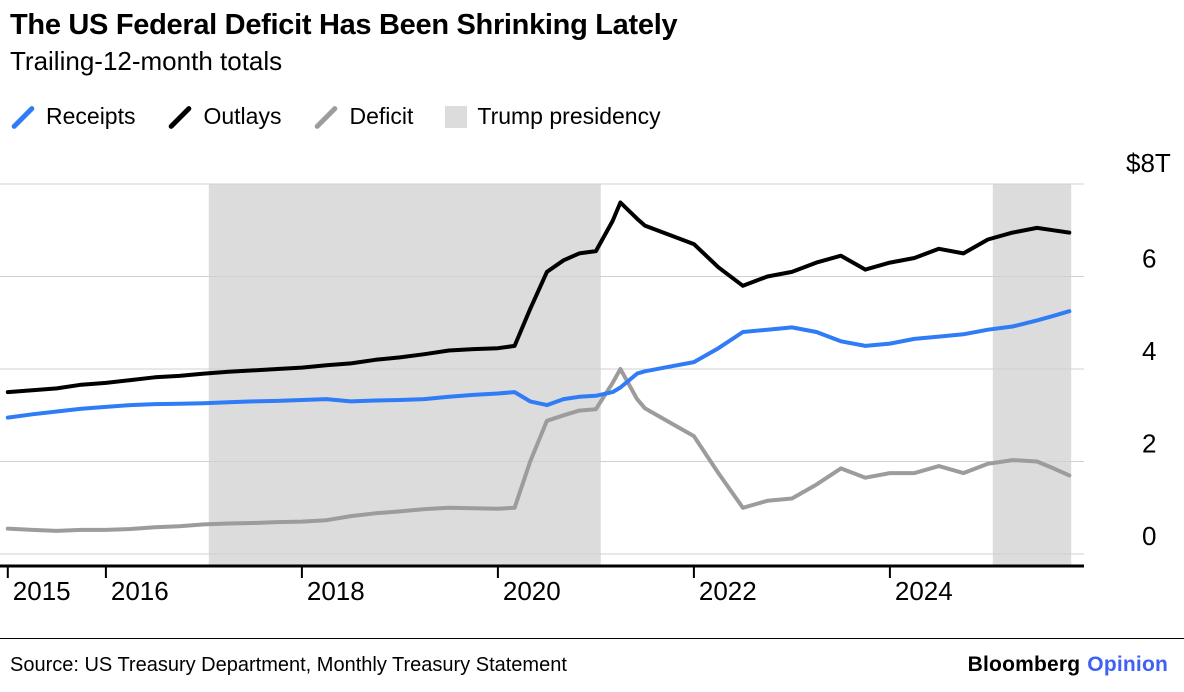  I want to click on legend-item-receipts: Receipts, so click(72, 116).